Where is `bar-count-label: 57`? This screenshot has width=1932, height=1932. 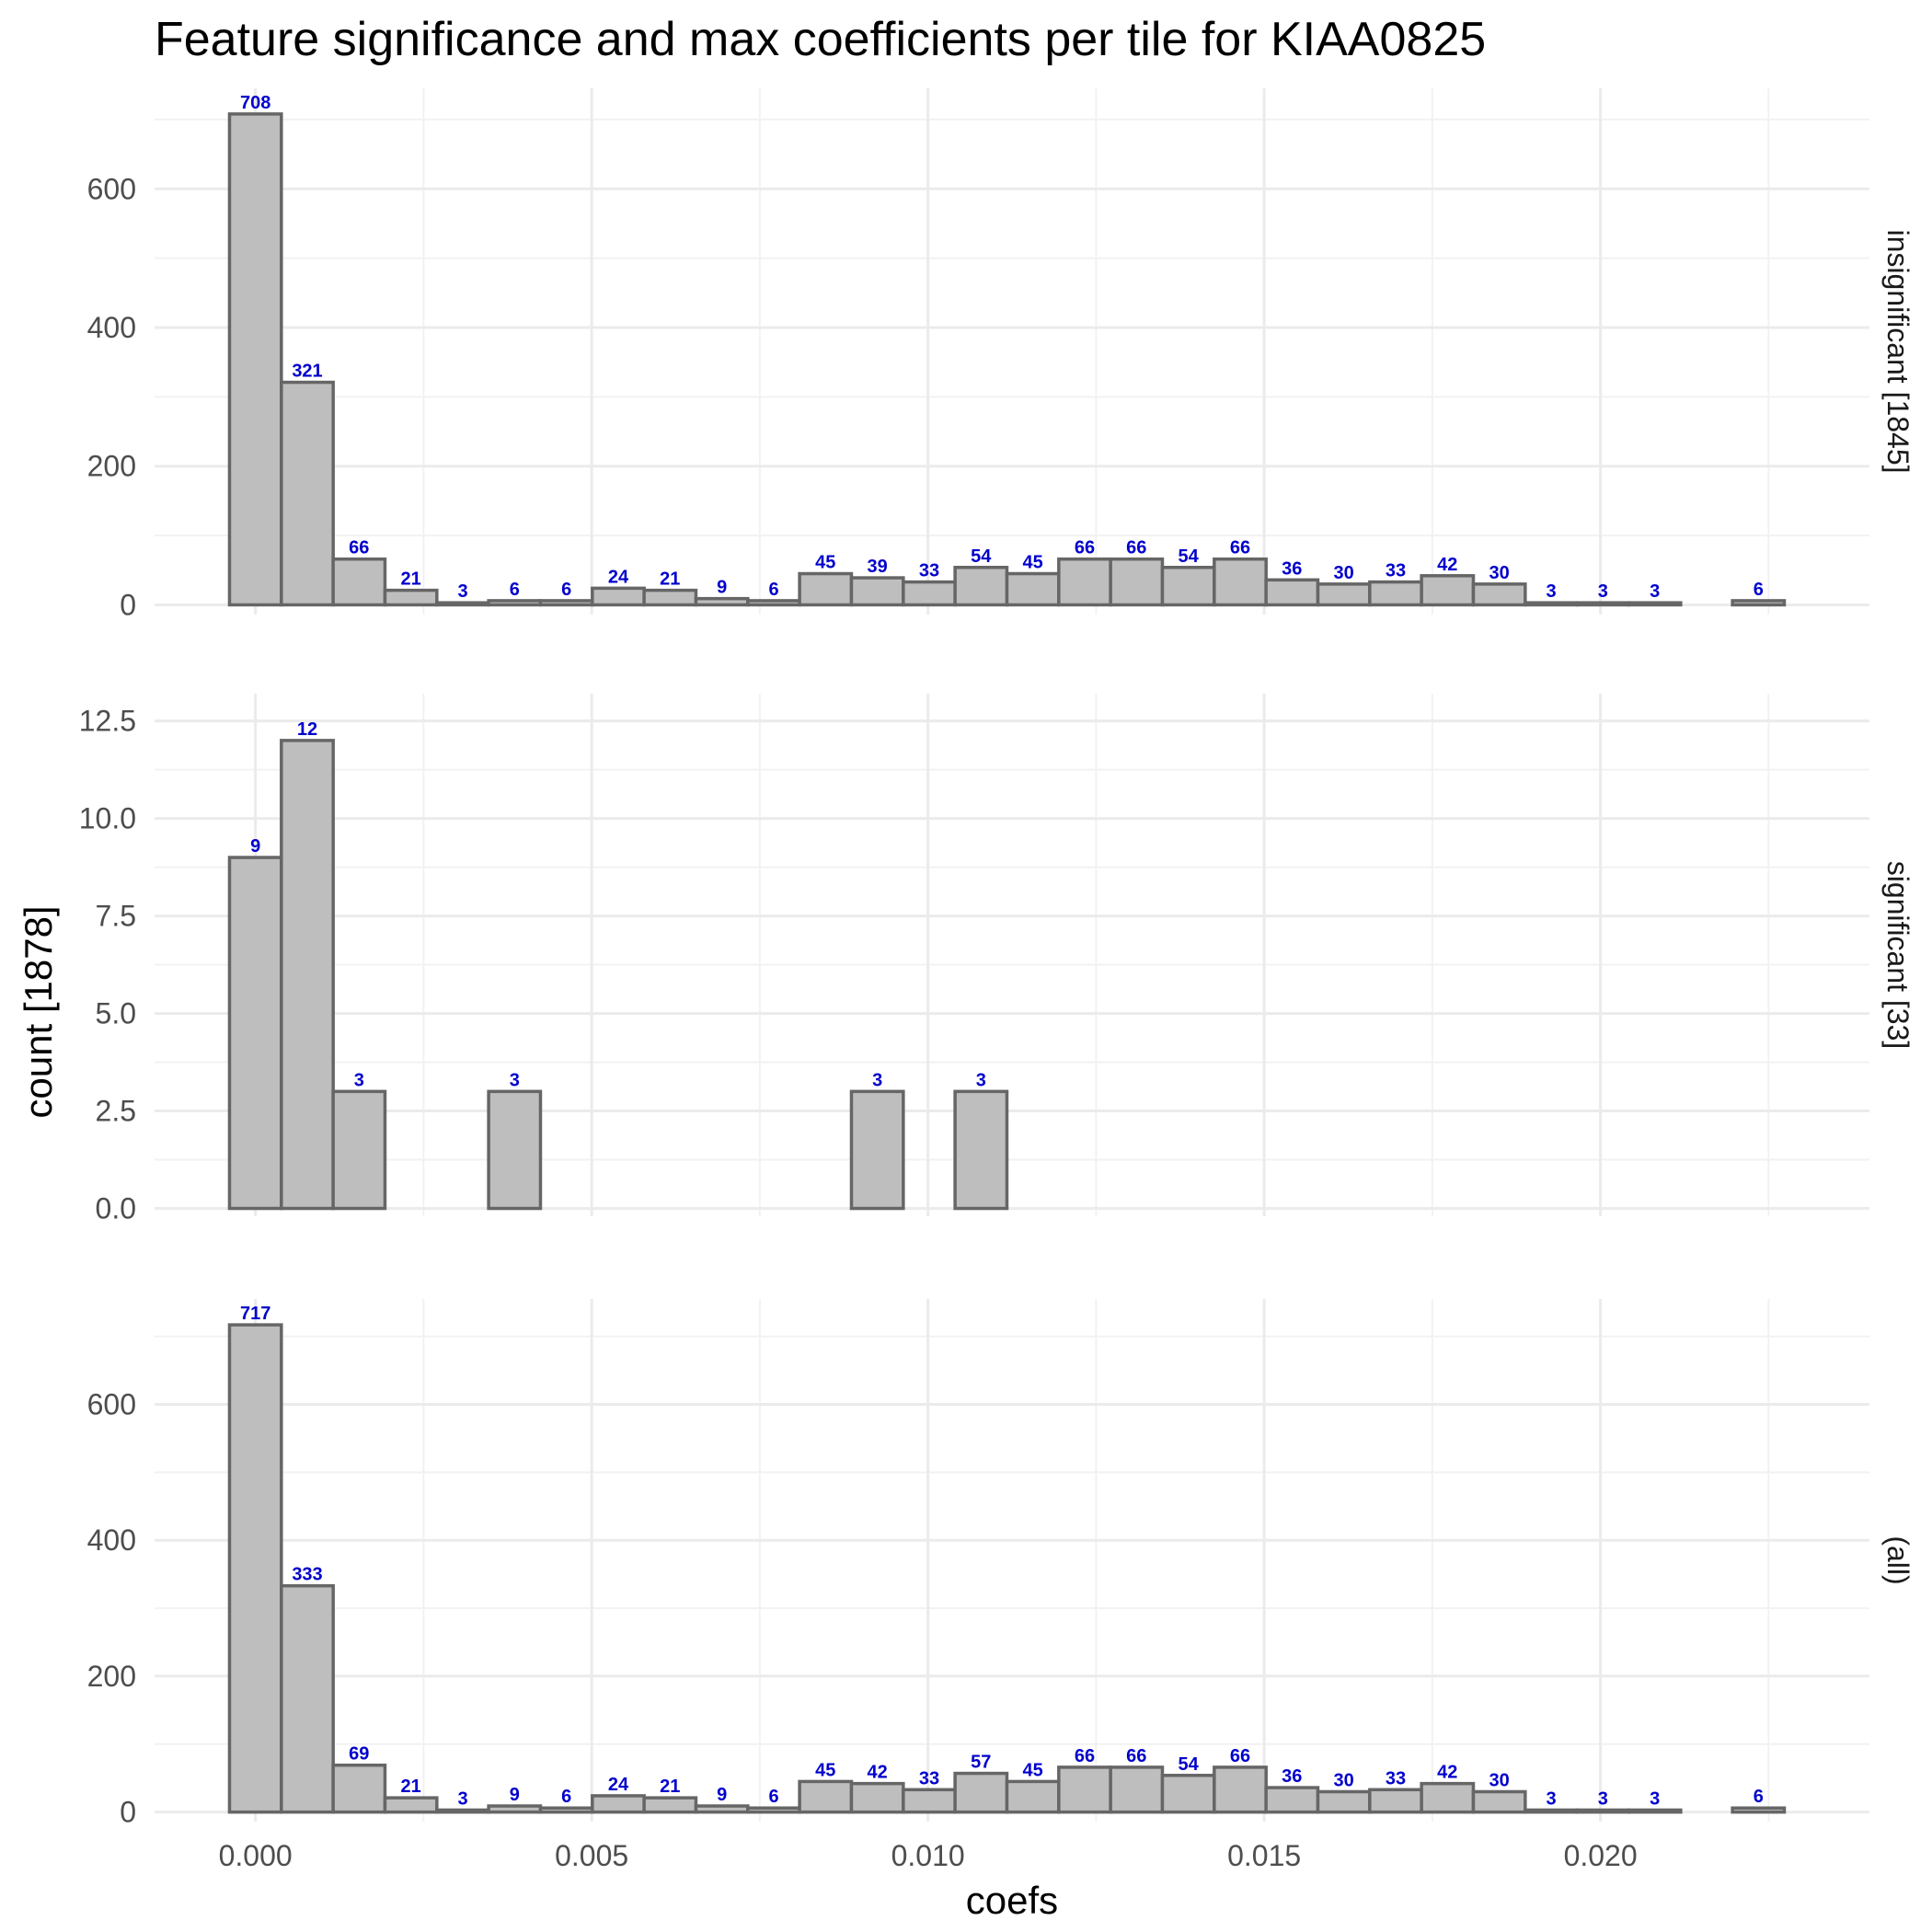
bar-count-label: 57 is located at coordinates (981, 1763).